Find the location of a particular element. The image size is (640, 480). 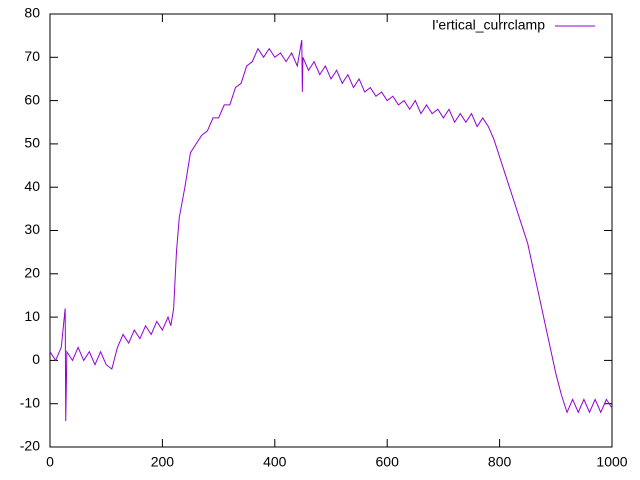

x-tick-label: 600 is located at coordinates (388, 462).